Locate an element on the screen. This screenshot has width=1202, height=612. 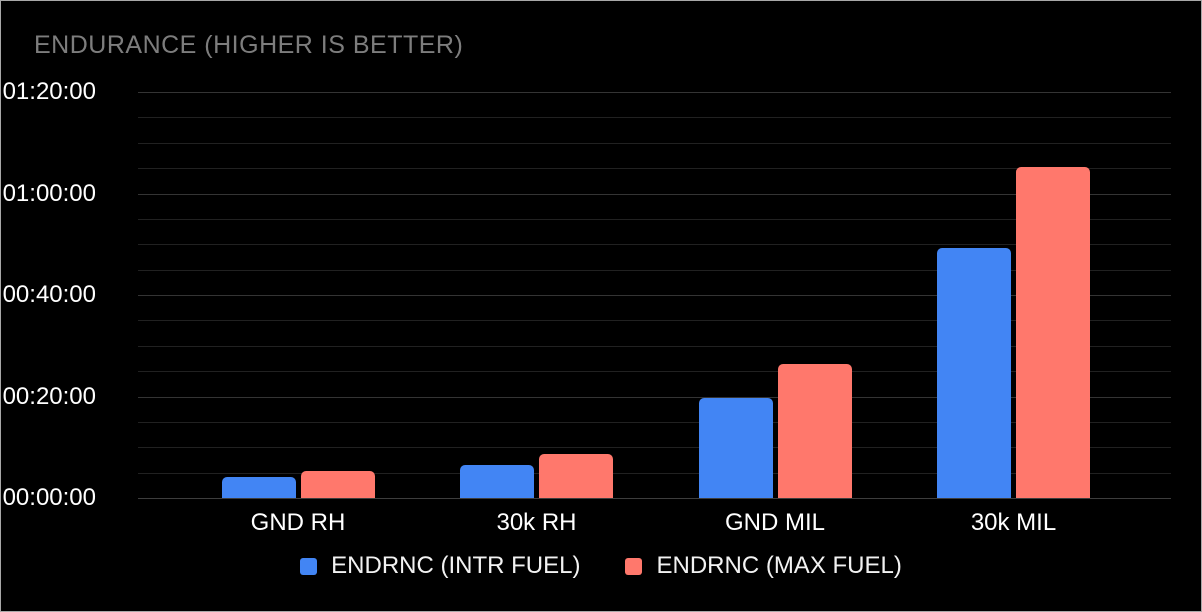
legend-item-intr-fuel: ENDRNC (INTR FUEL) is located at coordinates (440, 566).